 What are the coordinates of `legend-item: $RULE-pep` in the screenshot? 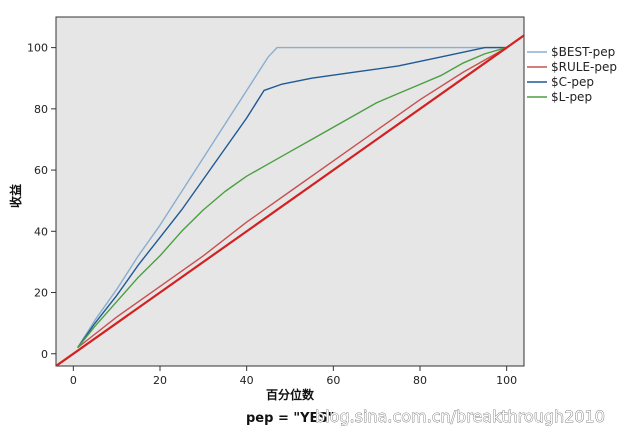 It's located at (572, 67).